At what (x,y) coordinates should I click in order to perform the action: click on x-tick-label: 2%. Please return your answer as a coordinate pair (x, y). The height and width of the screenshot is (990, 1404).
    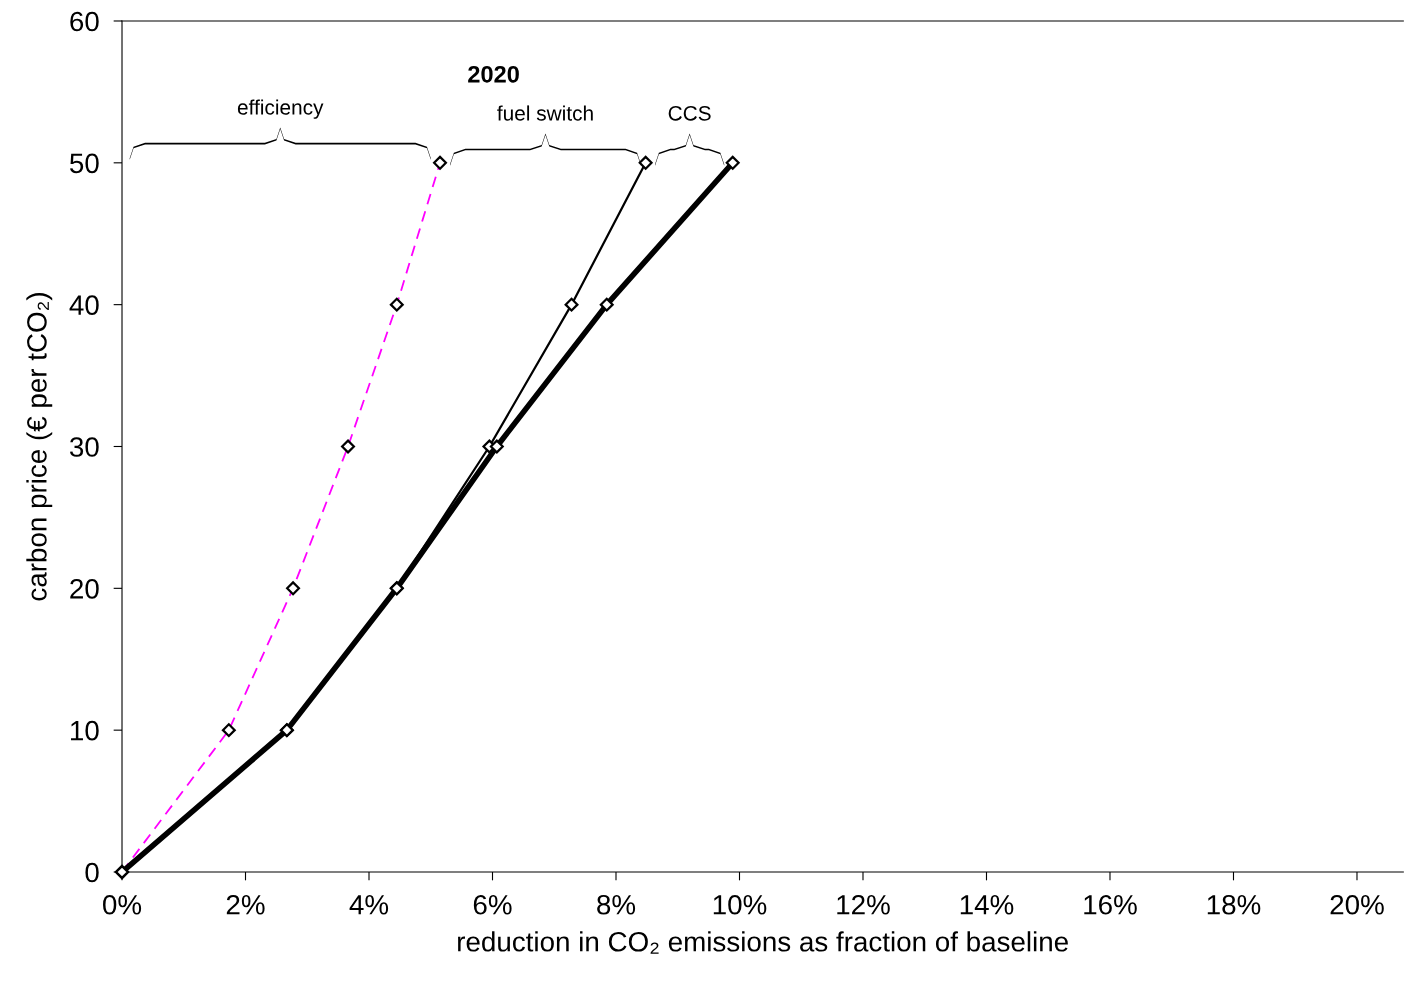
    Looking at the image, I should click on (245, 904).